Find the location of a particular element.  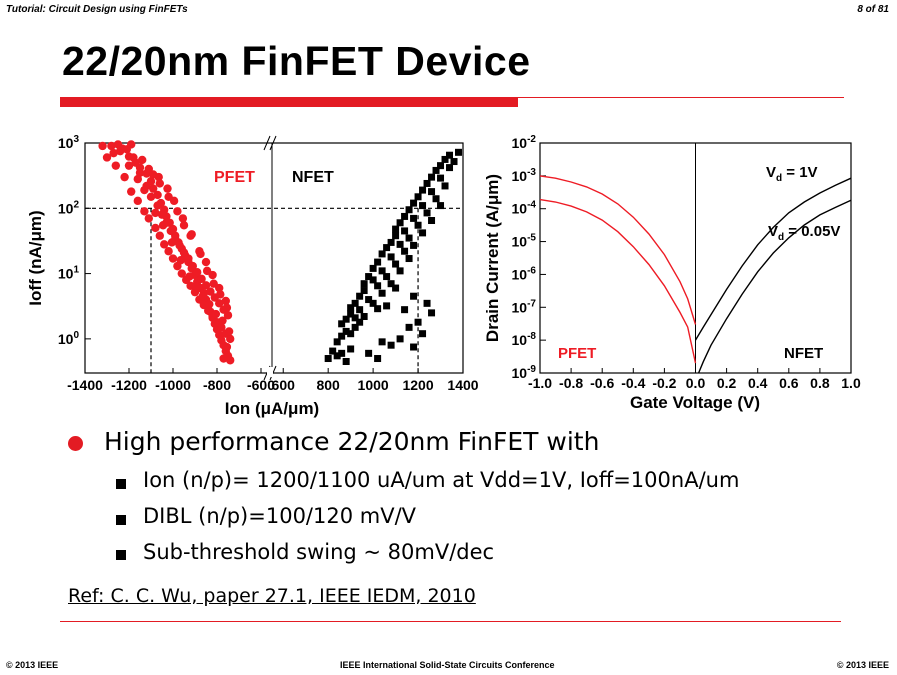

footer-copyright-left: © 2013 IEEE is located at coordinates (32, 665).